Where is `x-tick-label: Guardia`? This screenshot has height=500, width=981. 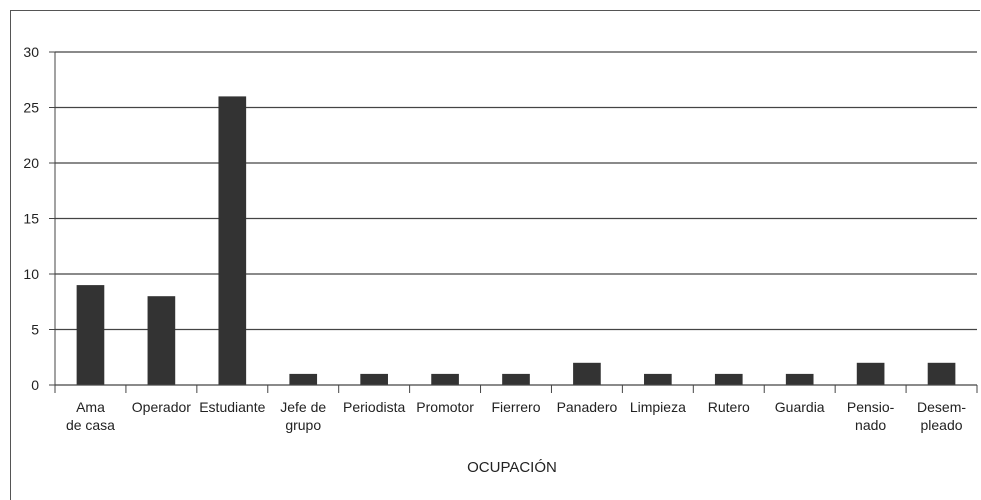 x-tick-label: Guardia is located at coordinates (800, 407).